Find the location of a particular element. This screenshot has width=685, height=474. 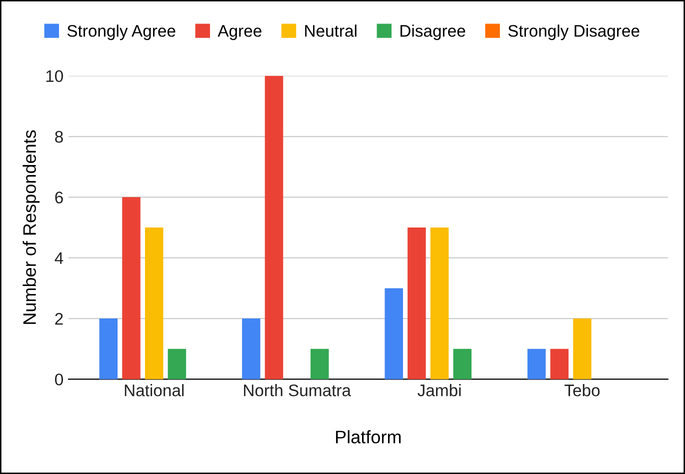

legend-label: Neutral is located at coordinates (330, 30).